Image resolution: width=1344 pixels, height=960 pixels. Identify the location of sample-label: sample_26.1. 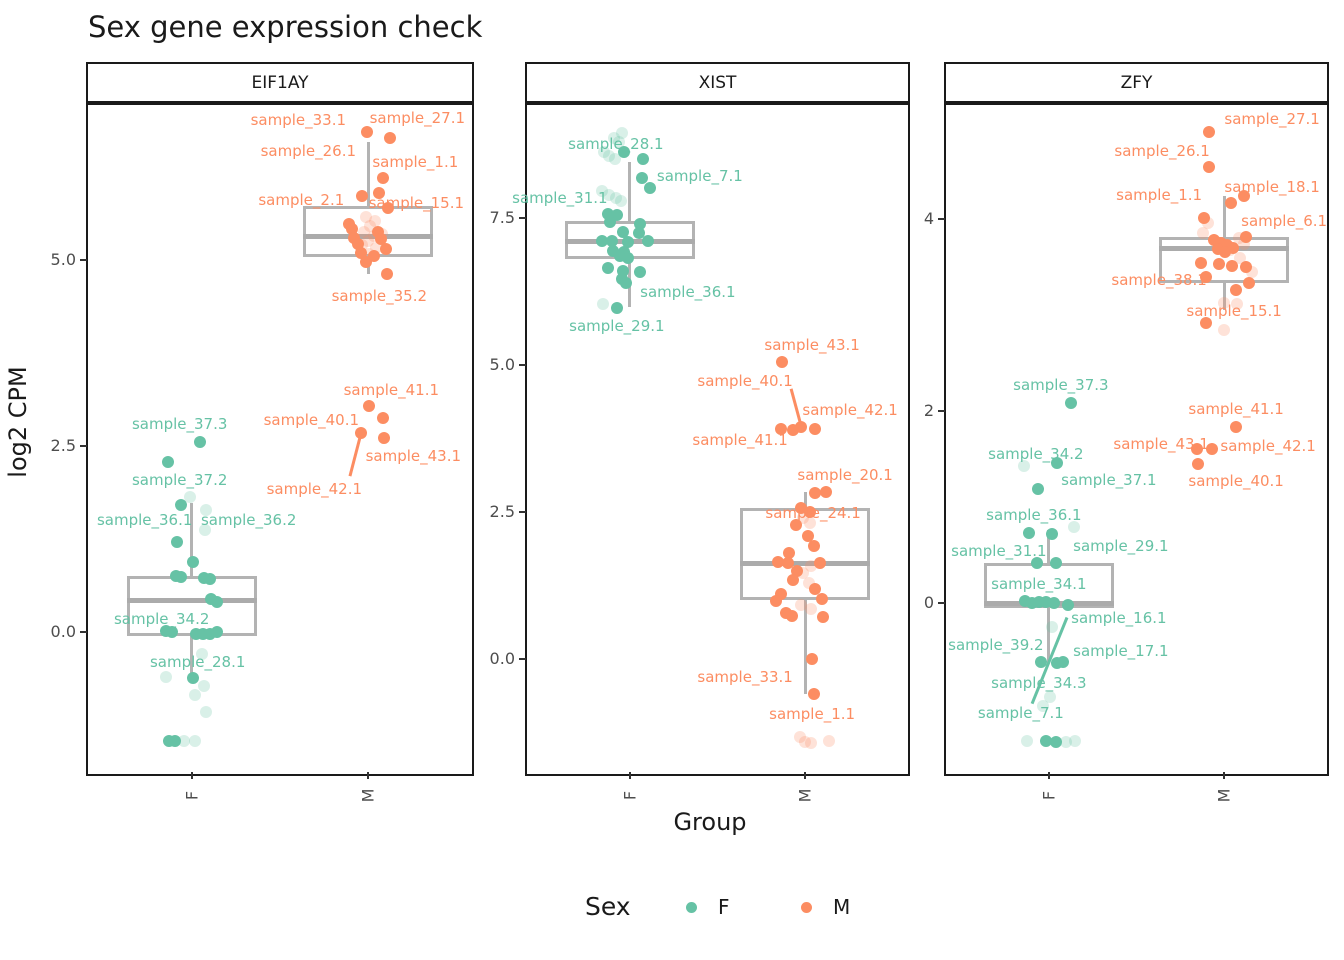
(308, 151).